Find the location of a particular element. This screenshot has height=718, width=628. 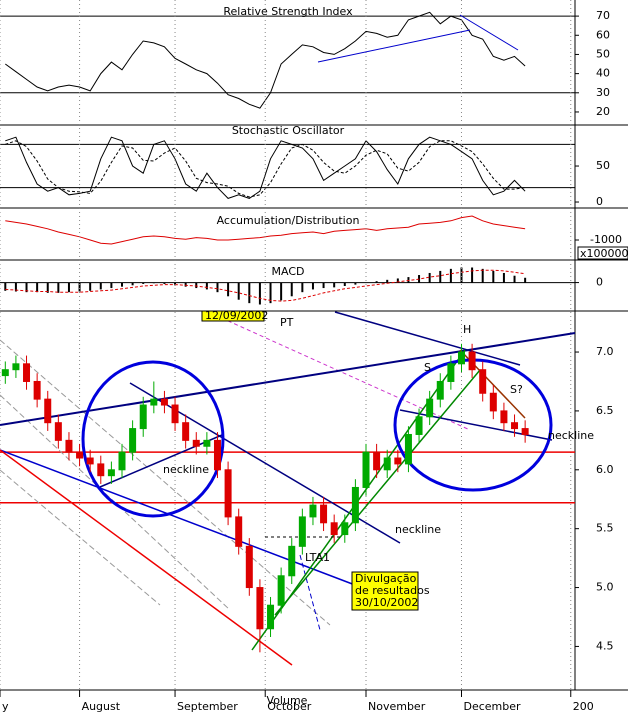

annotation: 12/09/2002 is located at coordinates (236, 315).